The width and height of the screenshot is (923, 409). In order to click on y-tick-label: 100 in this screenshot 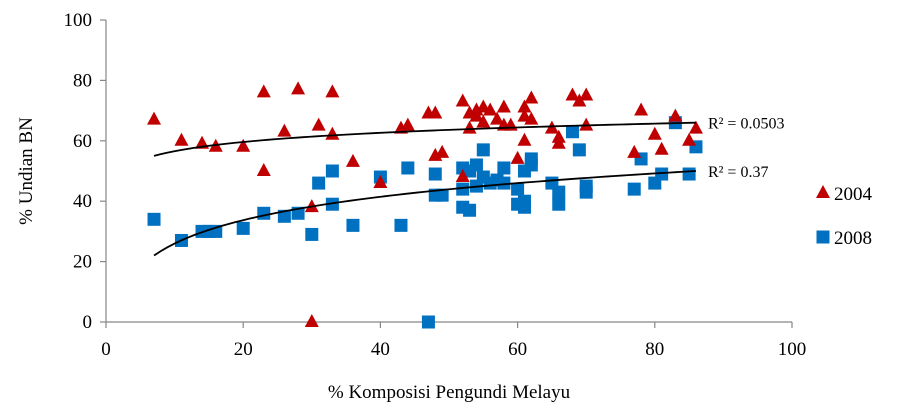, I will do `click(78, 20)`.